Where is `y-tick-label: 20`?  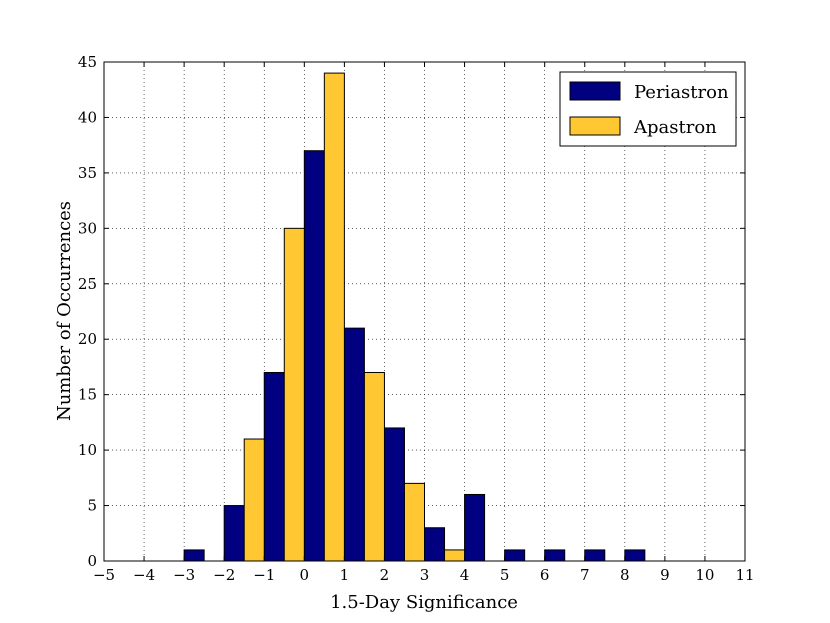
y-tick-label: 20 is located at coordinates (87, 339).